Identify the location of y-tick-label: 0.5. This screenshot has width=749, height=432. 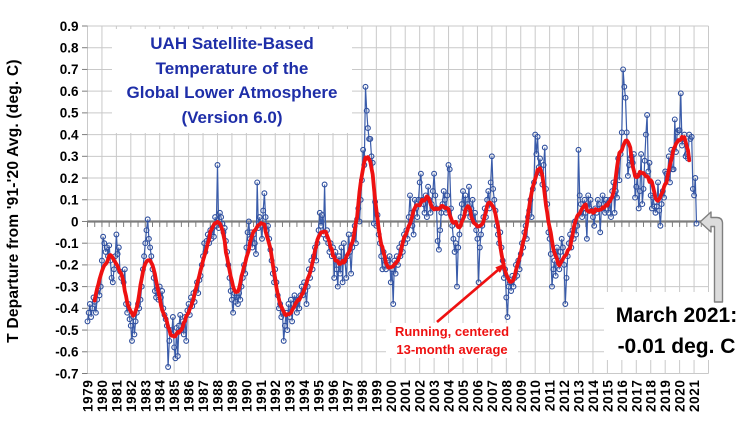
(69, 113).